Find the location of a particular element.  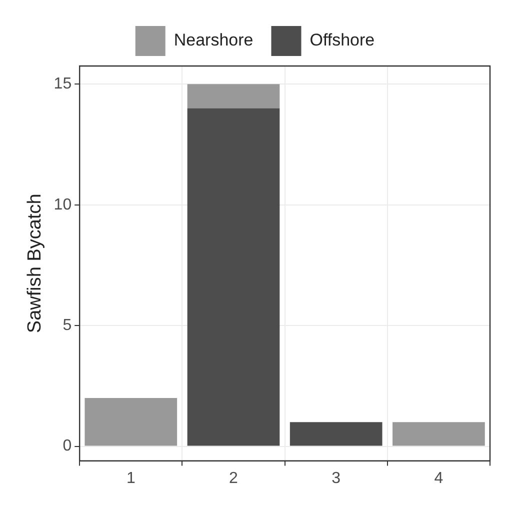

y-tick-label: 10 is located at coordinates (63, 205).